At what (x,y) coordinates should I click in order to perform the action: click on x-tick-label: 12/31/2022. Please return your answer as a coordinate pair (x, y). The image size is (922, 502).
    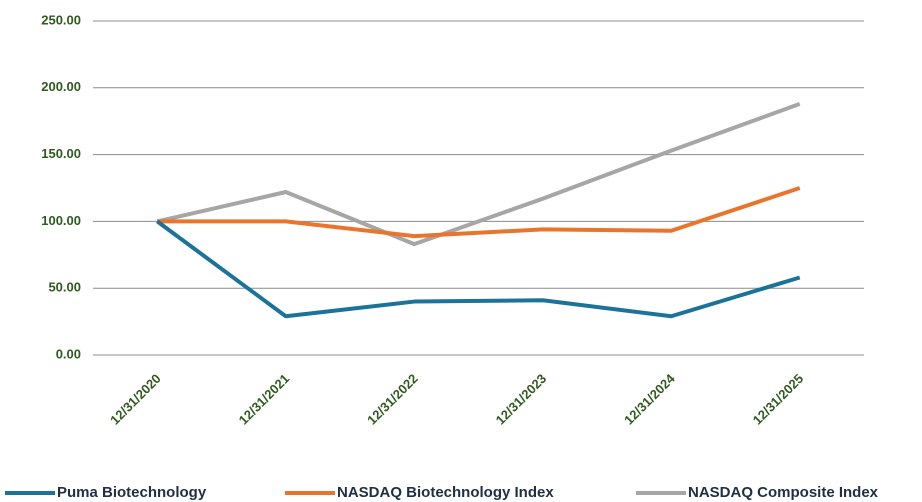
    Looking at the image, I should click on (392, 399).